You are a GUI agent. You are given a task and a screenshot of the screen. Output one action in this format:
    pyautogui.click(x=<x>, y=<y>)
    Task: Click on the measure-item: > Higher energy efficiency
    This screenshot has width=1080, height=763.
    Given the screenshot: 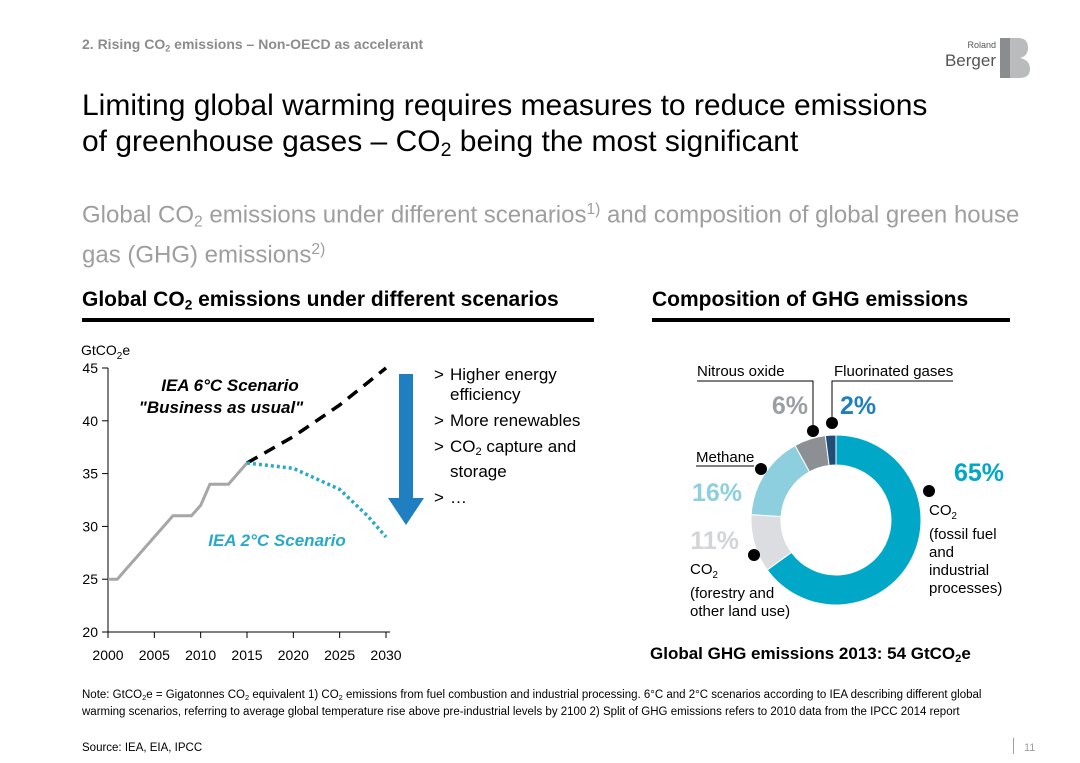 What is the action you would take?
    pyautogui.click(x=524, y=385)
    